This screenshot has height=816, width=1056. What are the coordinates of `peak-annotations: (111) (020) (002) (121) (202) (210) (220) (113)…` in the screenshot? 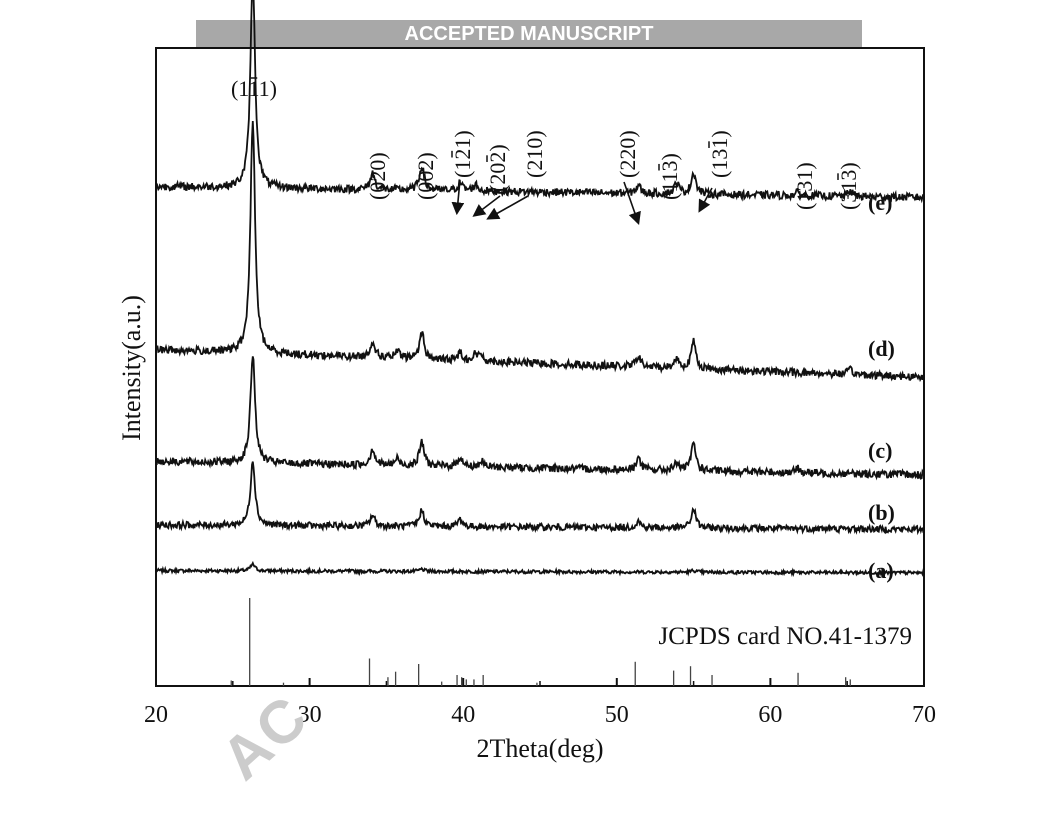 It's located at (546, 151).